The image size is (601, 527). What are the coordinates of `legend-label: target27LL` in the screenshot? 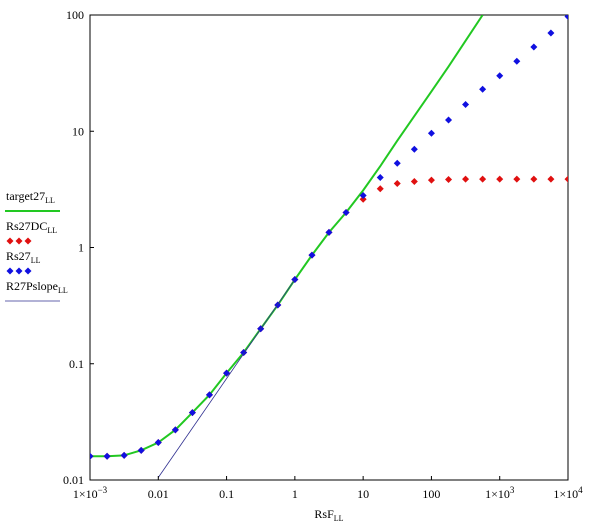 It's located at (30, 197).